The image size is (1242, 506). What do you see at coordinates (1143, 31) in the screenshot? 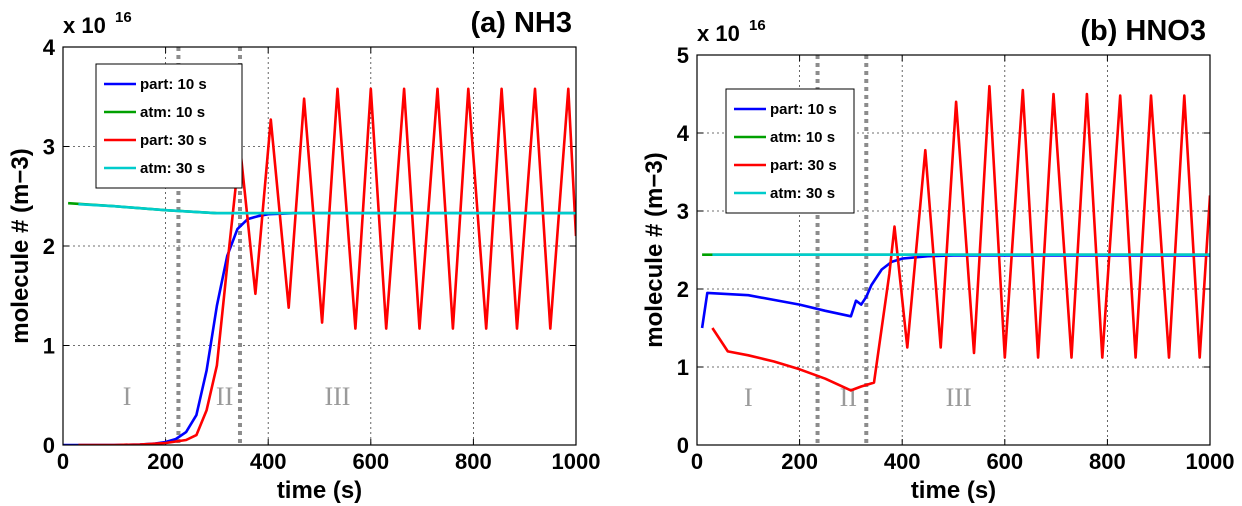
I see `chart-title: (b) HNO3` at bounding box center [1143, 31].